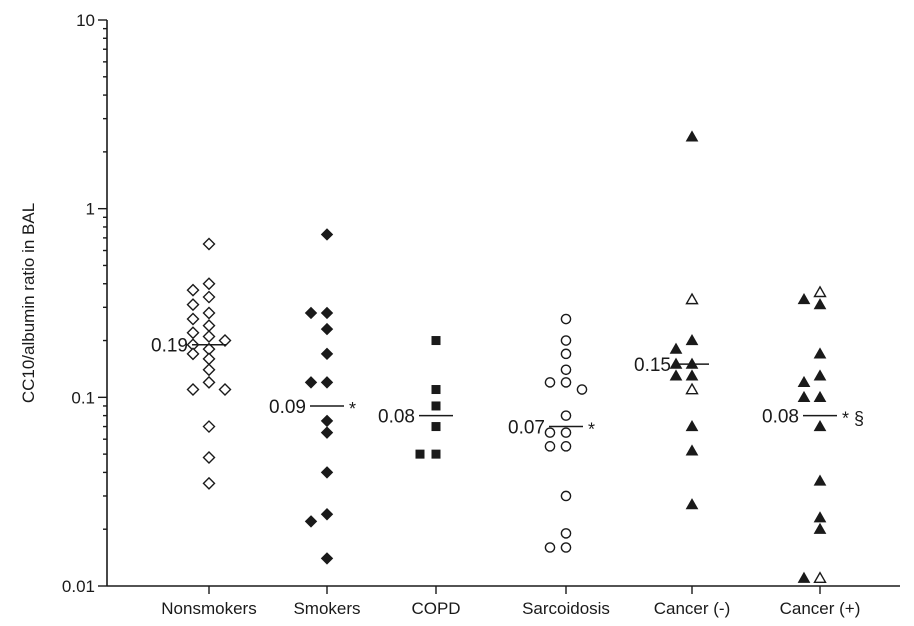 The width and height of the screenshot is (914, 626). I want to click on x-tick-label: Sarcoidosis, so click(566, 608).